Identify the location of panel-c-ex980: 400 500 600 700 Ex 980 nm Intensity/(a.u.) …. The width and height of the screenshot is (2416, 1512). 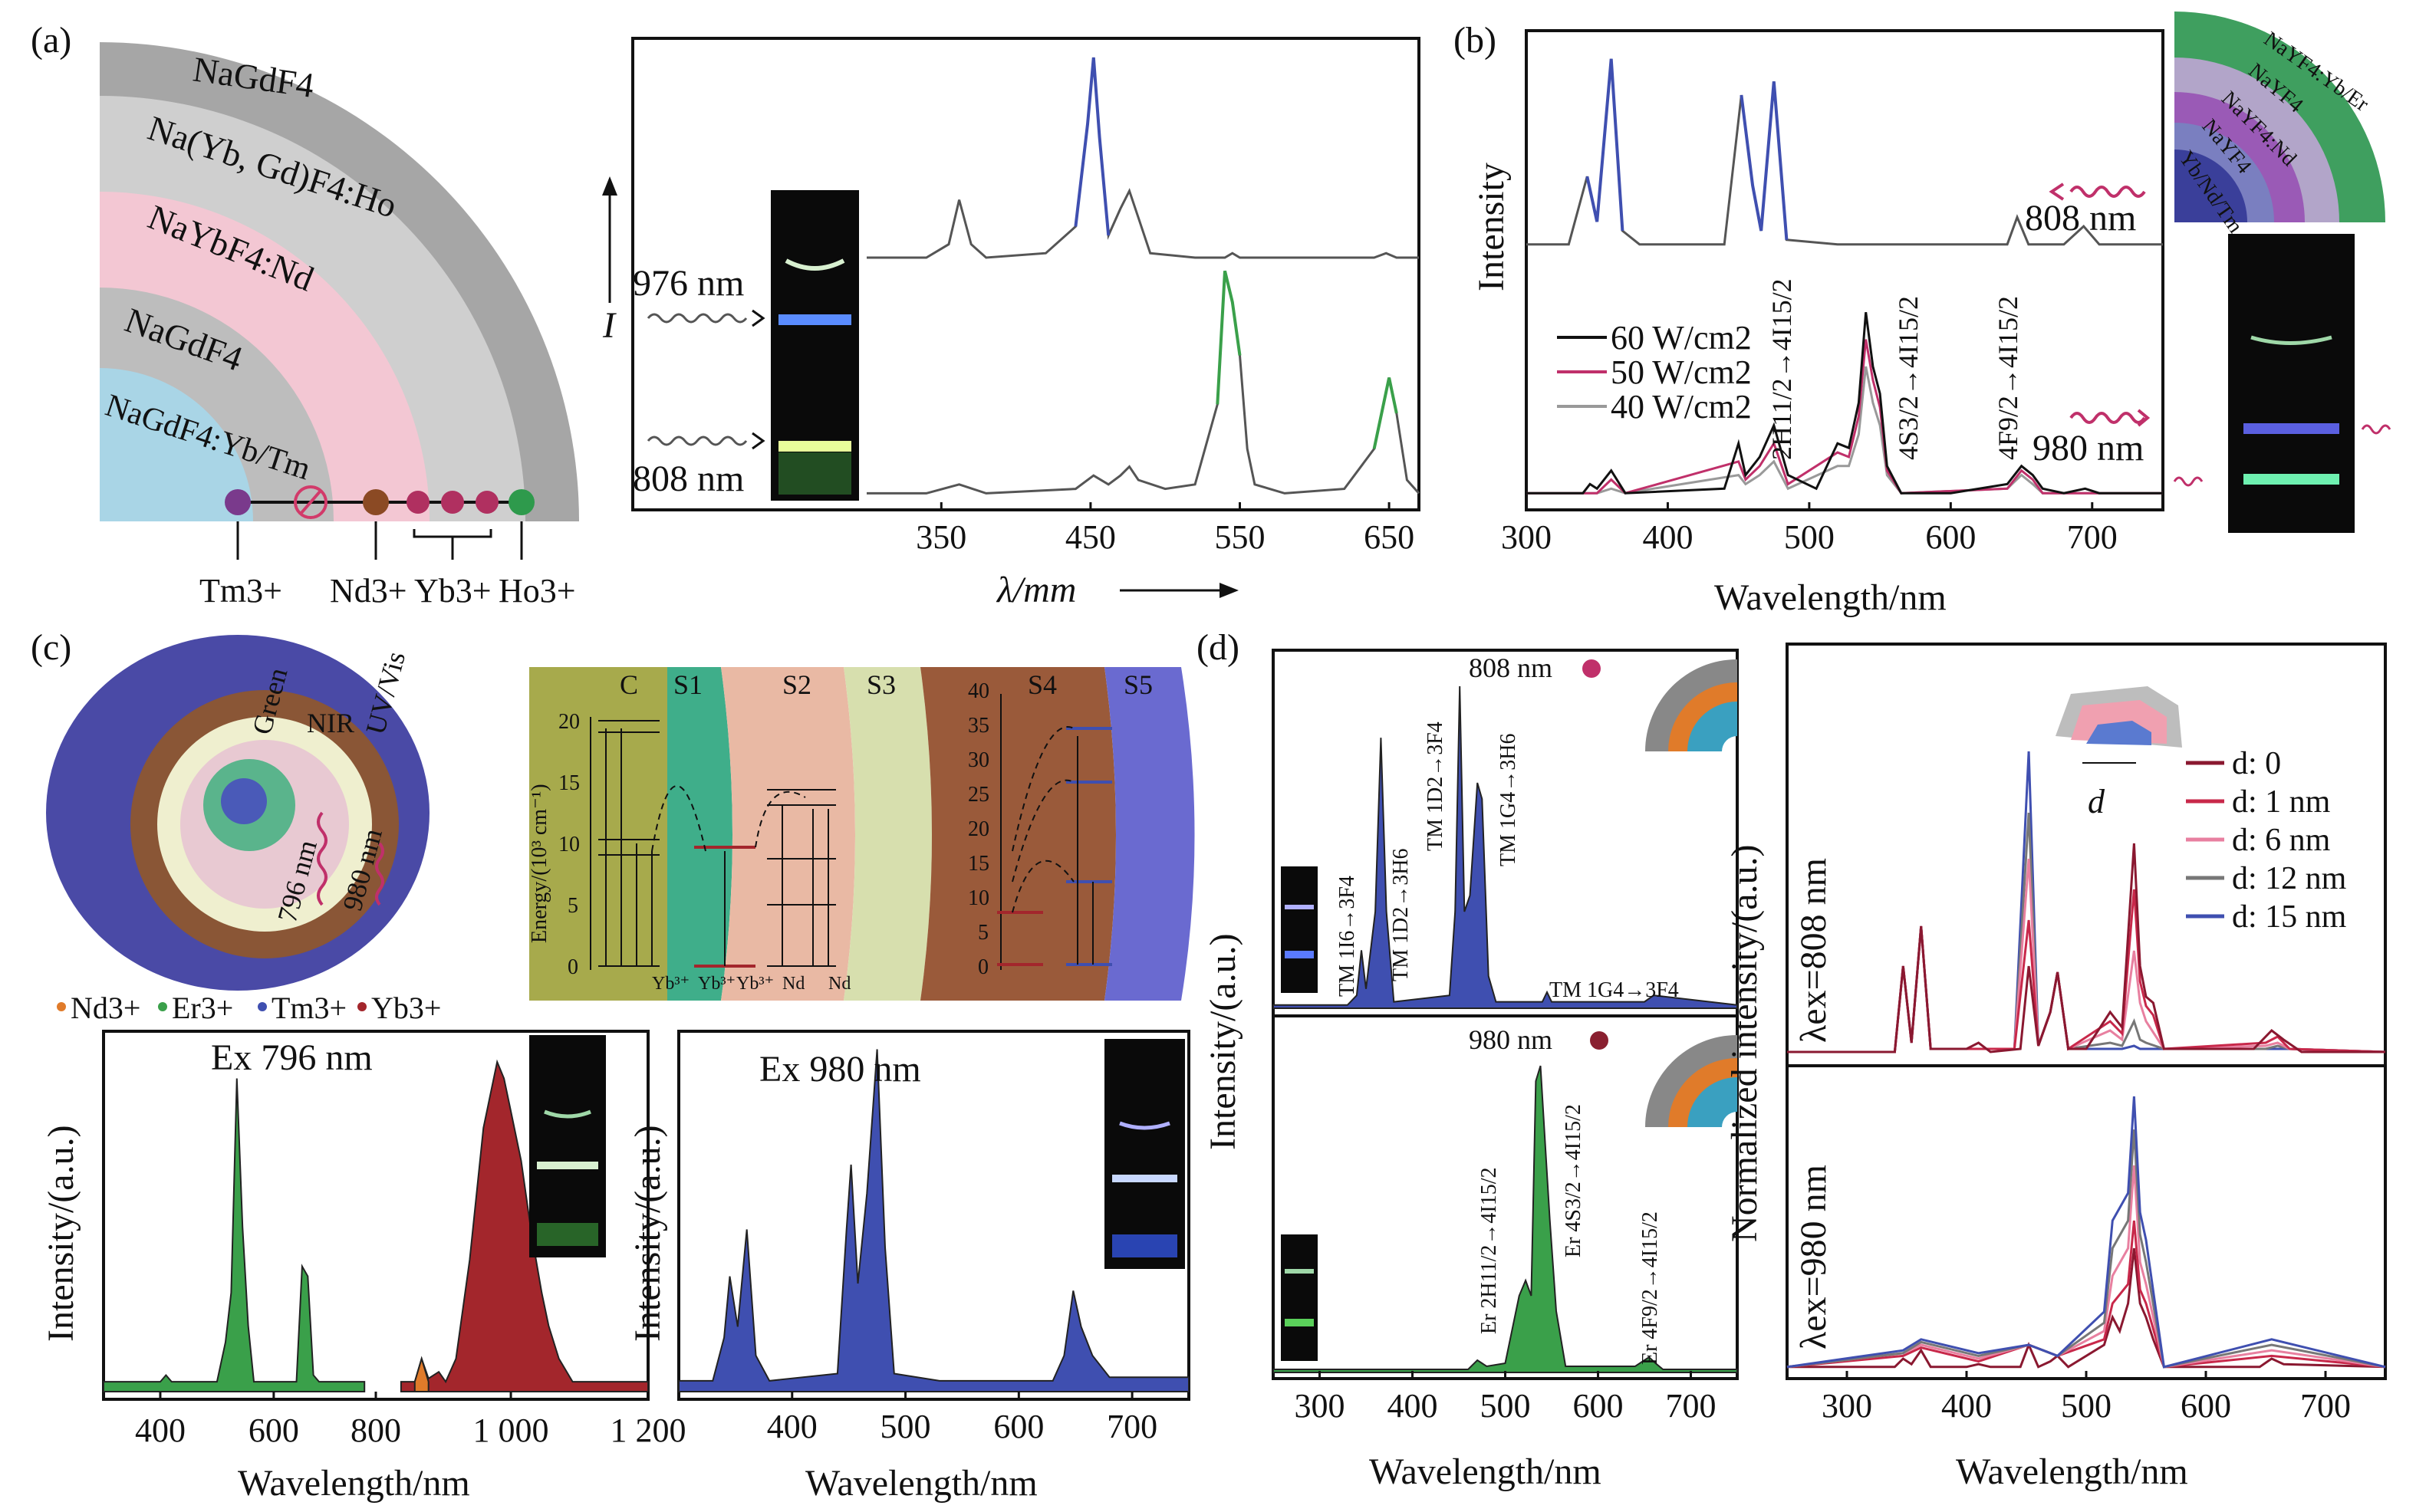
(908, 1267).